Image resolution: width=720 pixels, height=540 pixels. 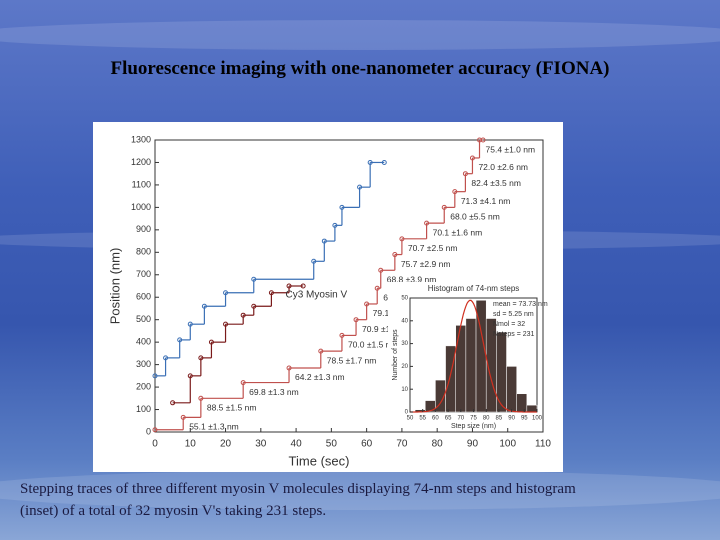 What do you see at coordinates (404, 321) in the screenshot?
I see `y-tick-label: 40` at bounding box center [404, 321].